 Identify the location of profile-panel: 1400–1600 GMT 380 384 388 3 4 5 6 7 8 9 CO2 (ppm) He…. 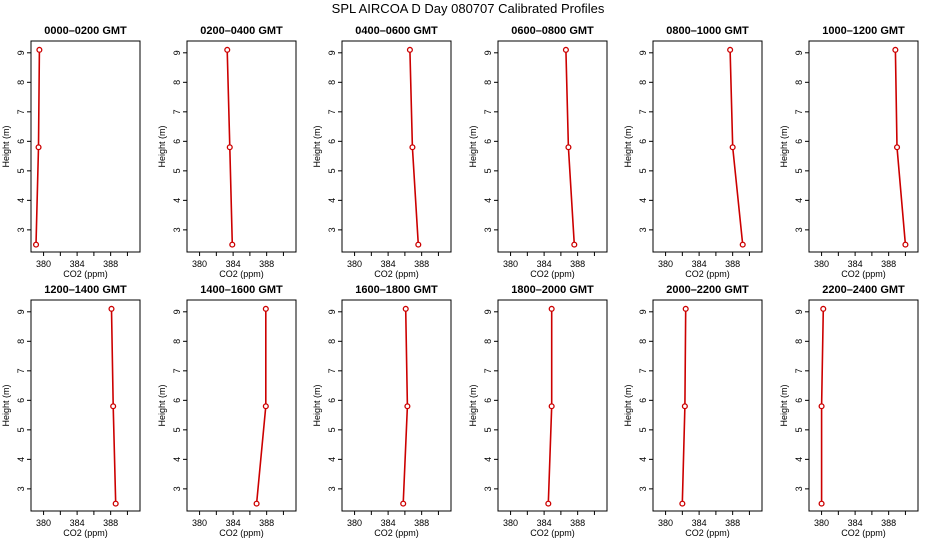
(227, 411).